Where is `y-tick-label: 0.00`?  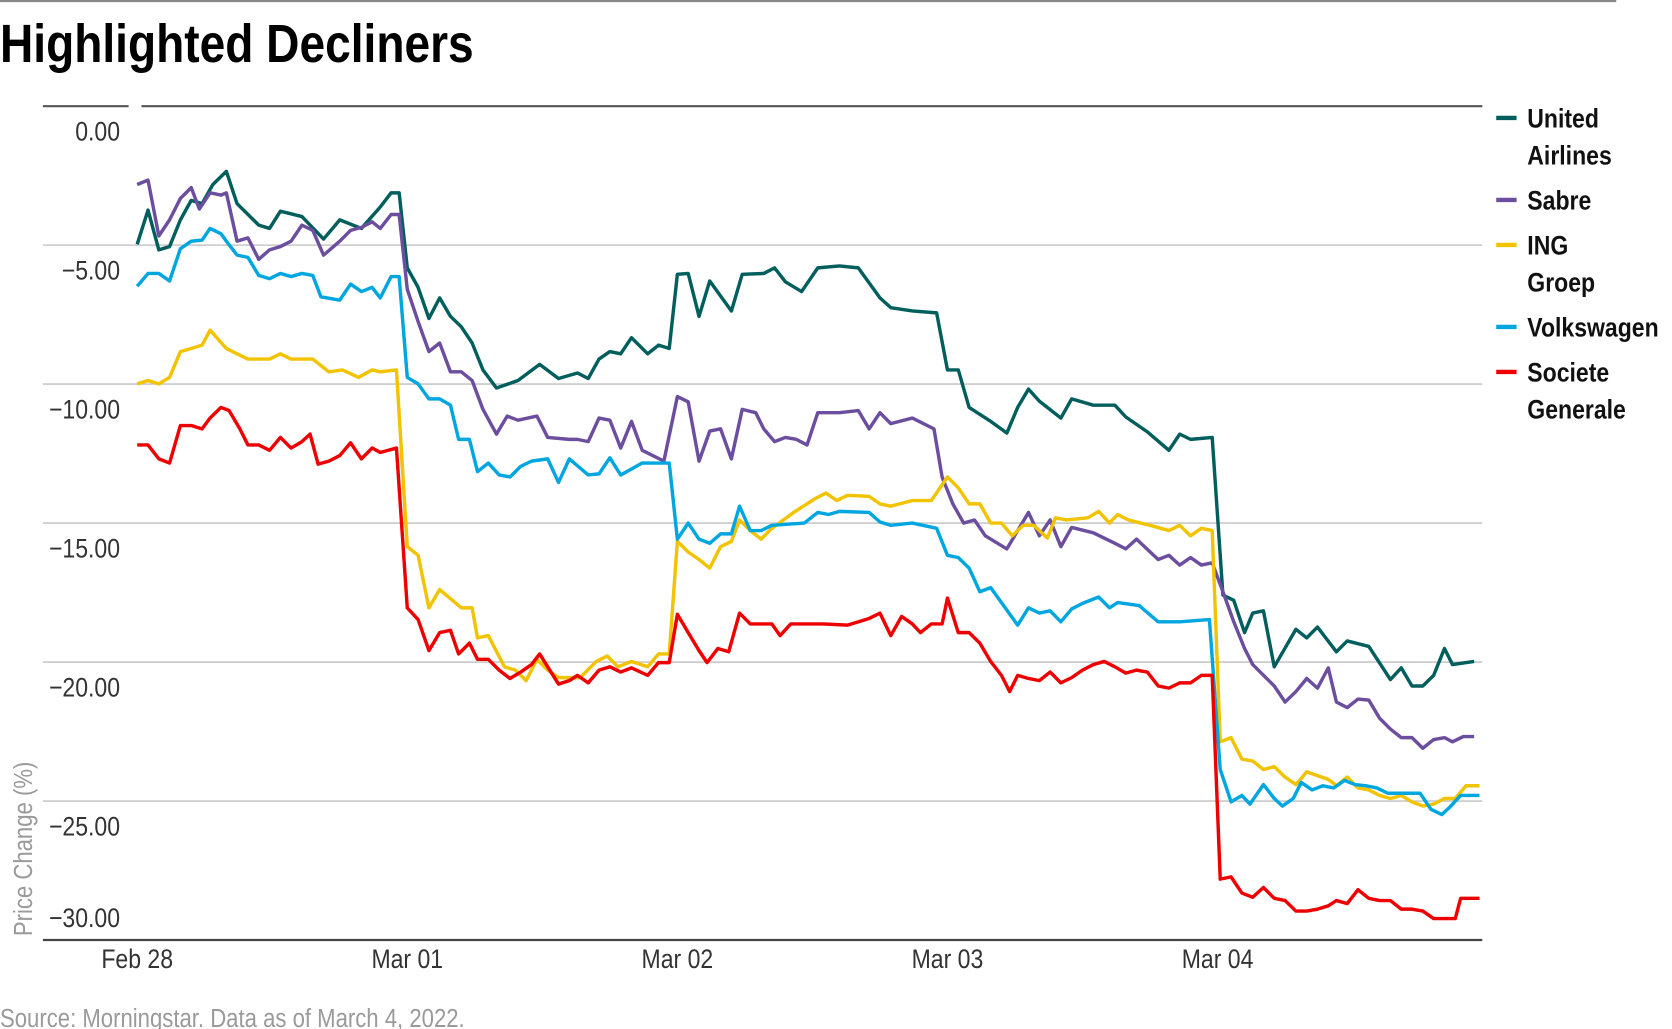 y-tick-label: 0.00 is located at coordinates (97, 132).